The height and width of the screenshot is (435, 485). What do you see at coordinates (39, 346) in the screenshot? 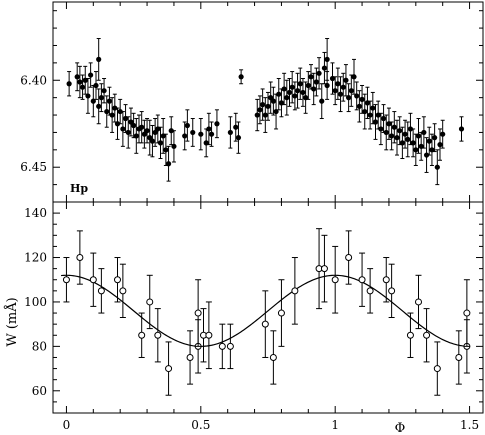
I see `y-tick-label: 80` at bounding box center [39, 346].